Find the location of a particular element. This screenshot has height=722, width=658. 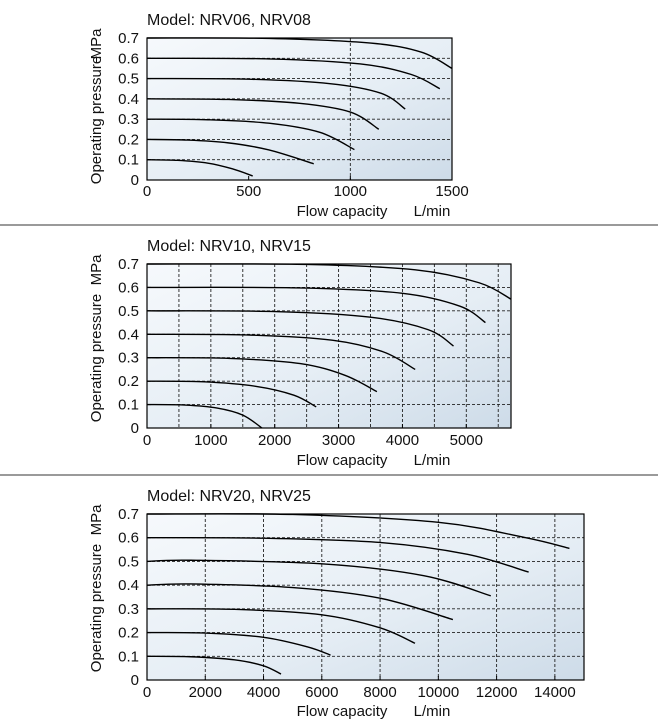

x-tick-label: 8000 is located at coordinates (379, 692).